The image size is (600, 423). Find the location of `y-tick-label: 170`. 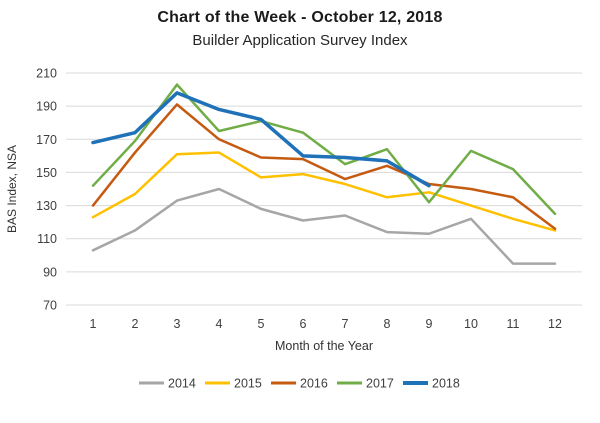

y-tick-label: 170 is located at coordinates (46, 140).